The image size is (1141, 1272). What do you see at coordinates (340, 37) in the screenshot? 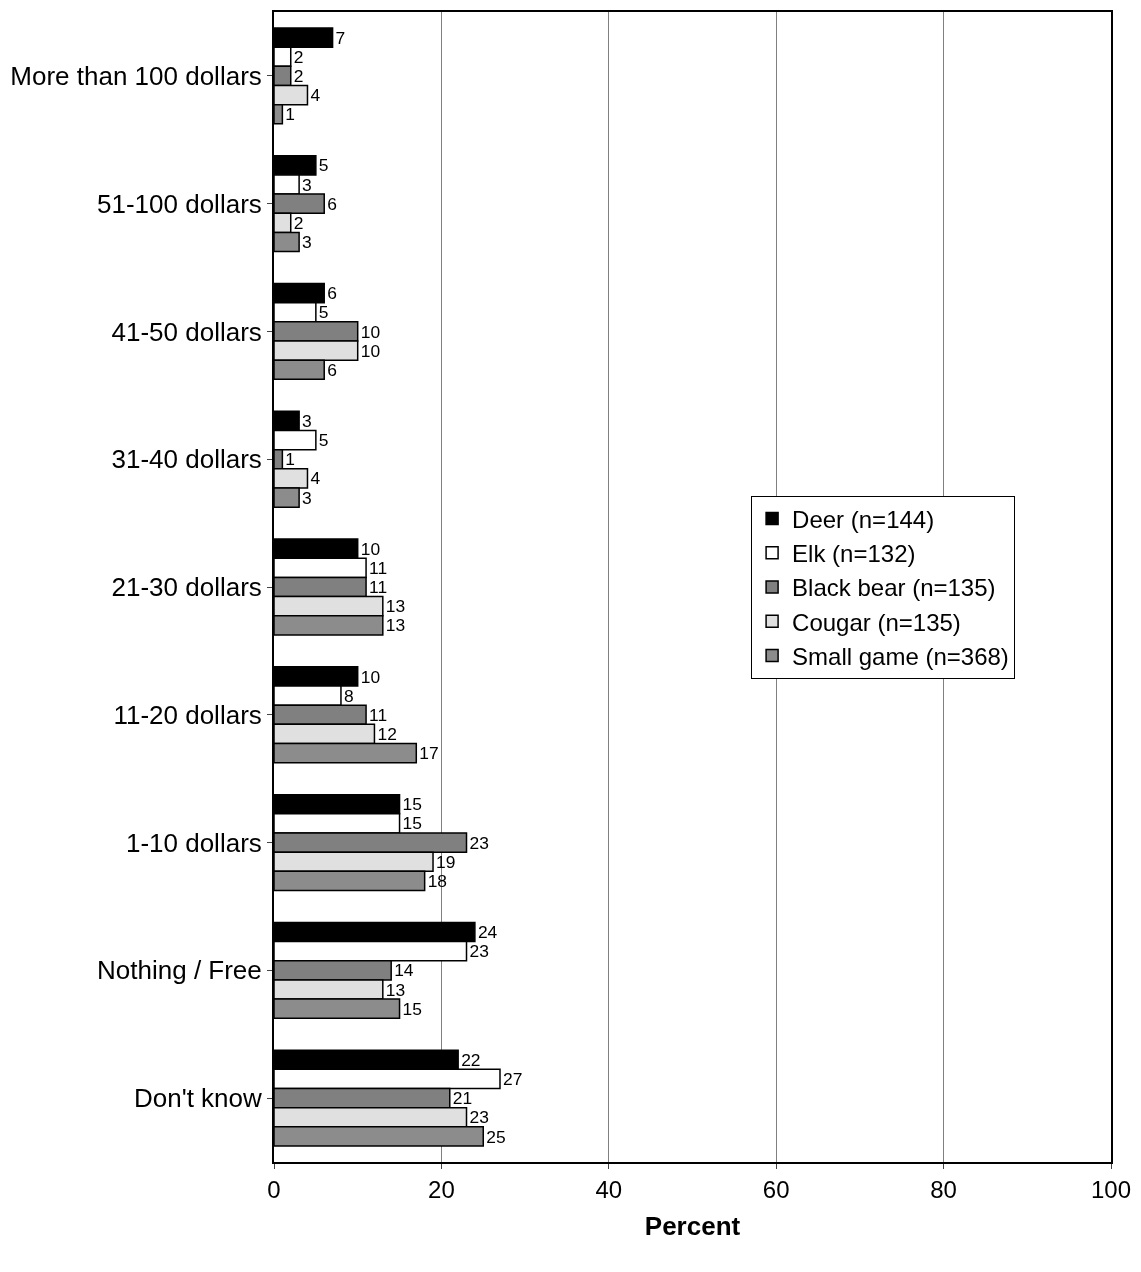
I see `data-label: 7` at bounding box center [340, 37].